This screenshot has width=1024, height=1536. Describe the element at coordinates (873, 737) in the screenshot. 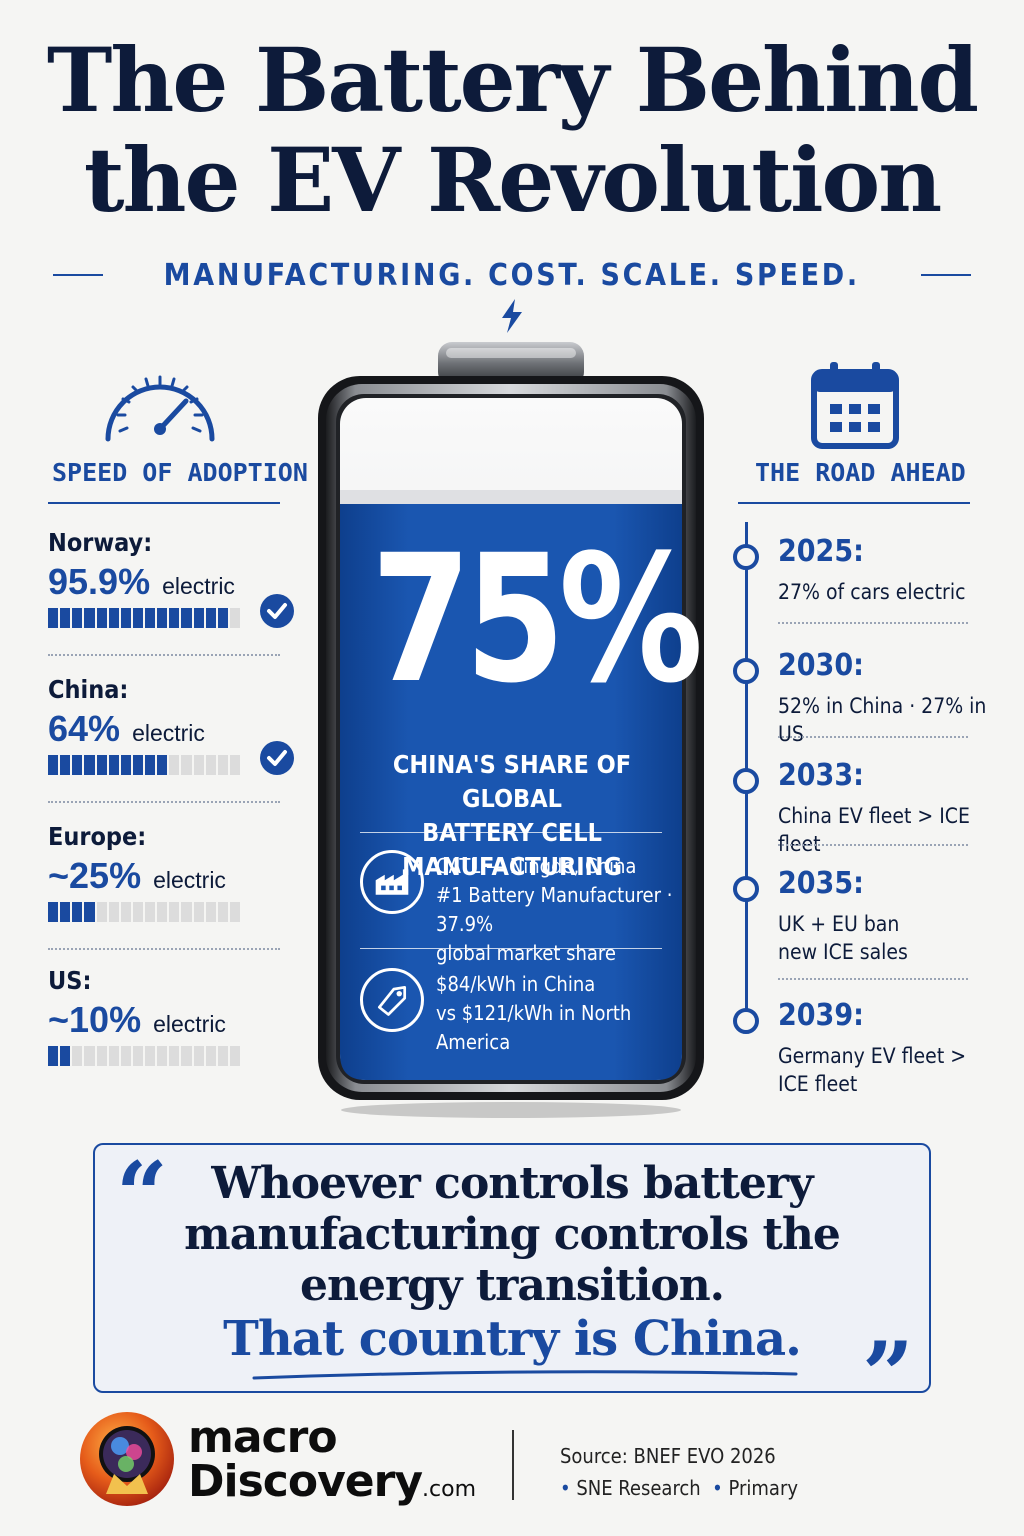

I see `timeline-divider` at that location.